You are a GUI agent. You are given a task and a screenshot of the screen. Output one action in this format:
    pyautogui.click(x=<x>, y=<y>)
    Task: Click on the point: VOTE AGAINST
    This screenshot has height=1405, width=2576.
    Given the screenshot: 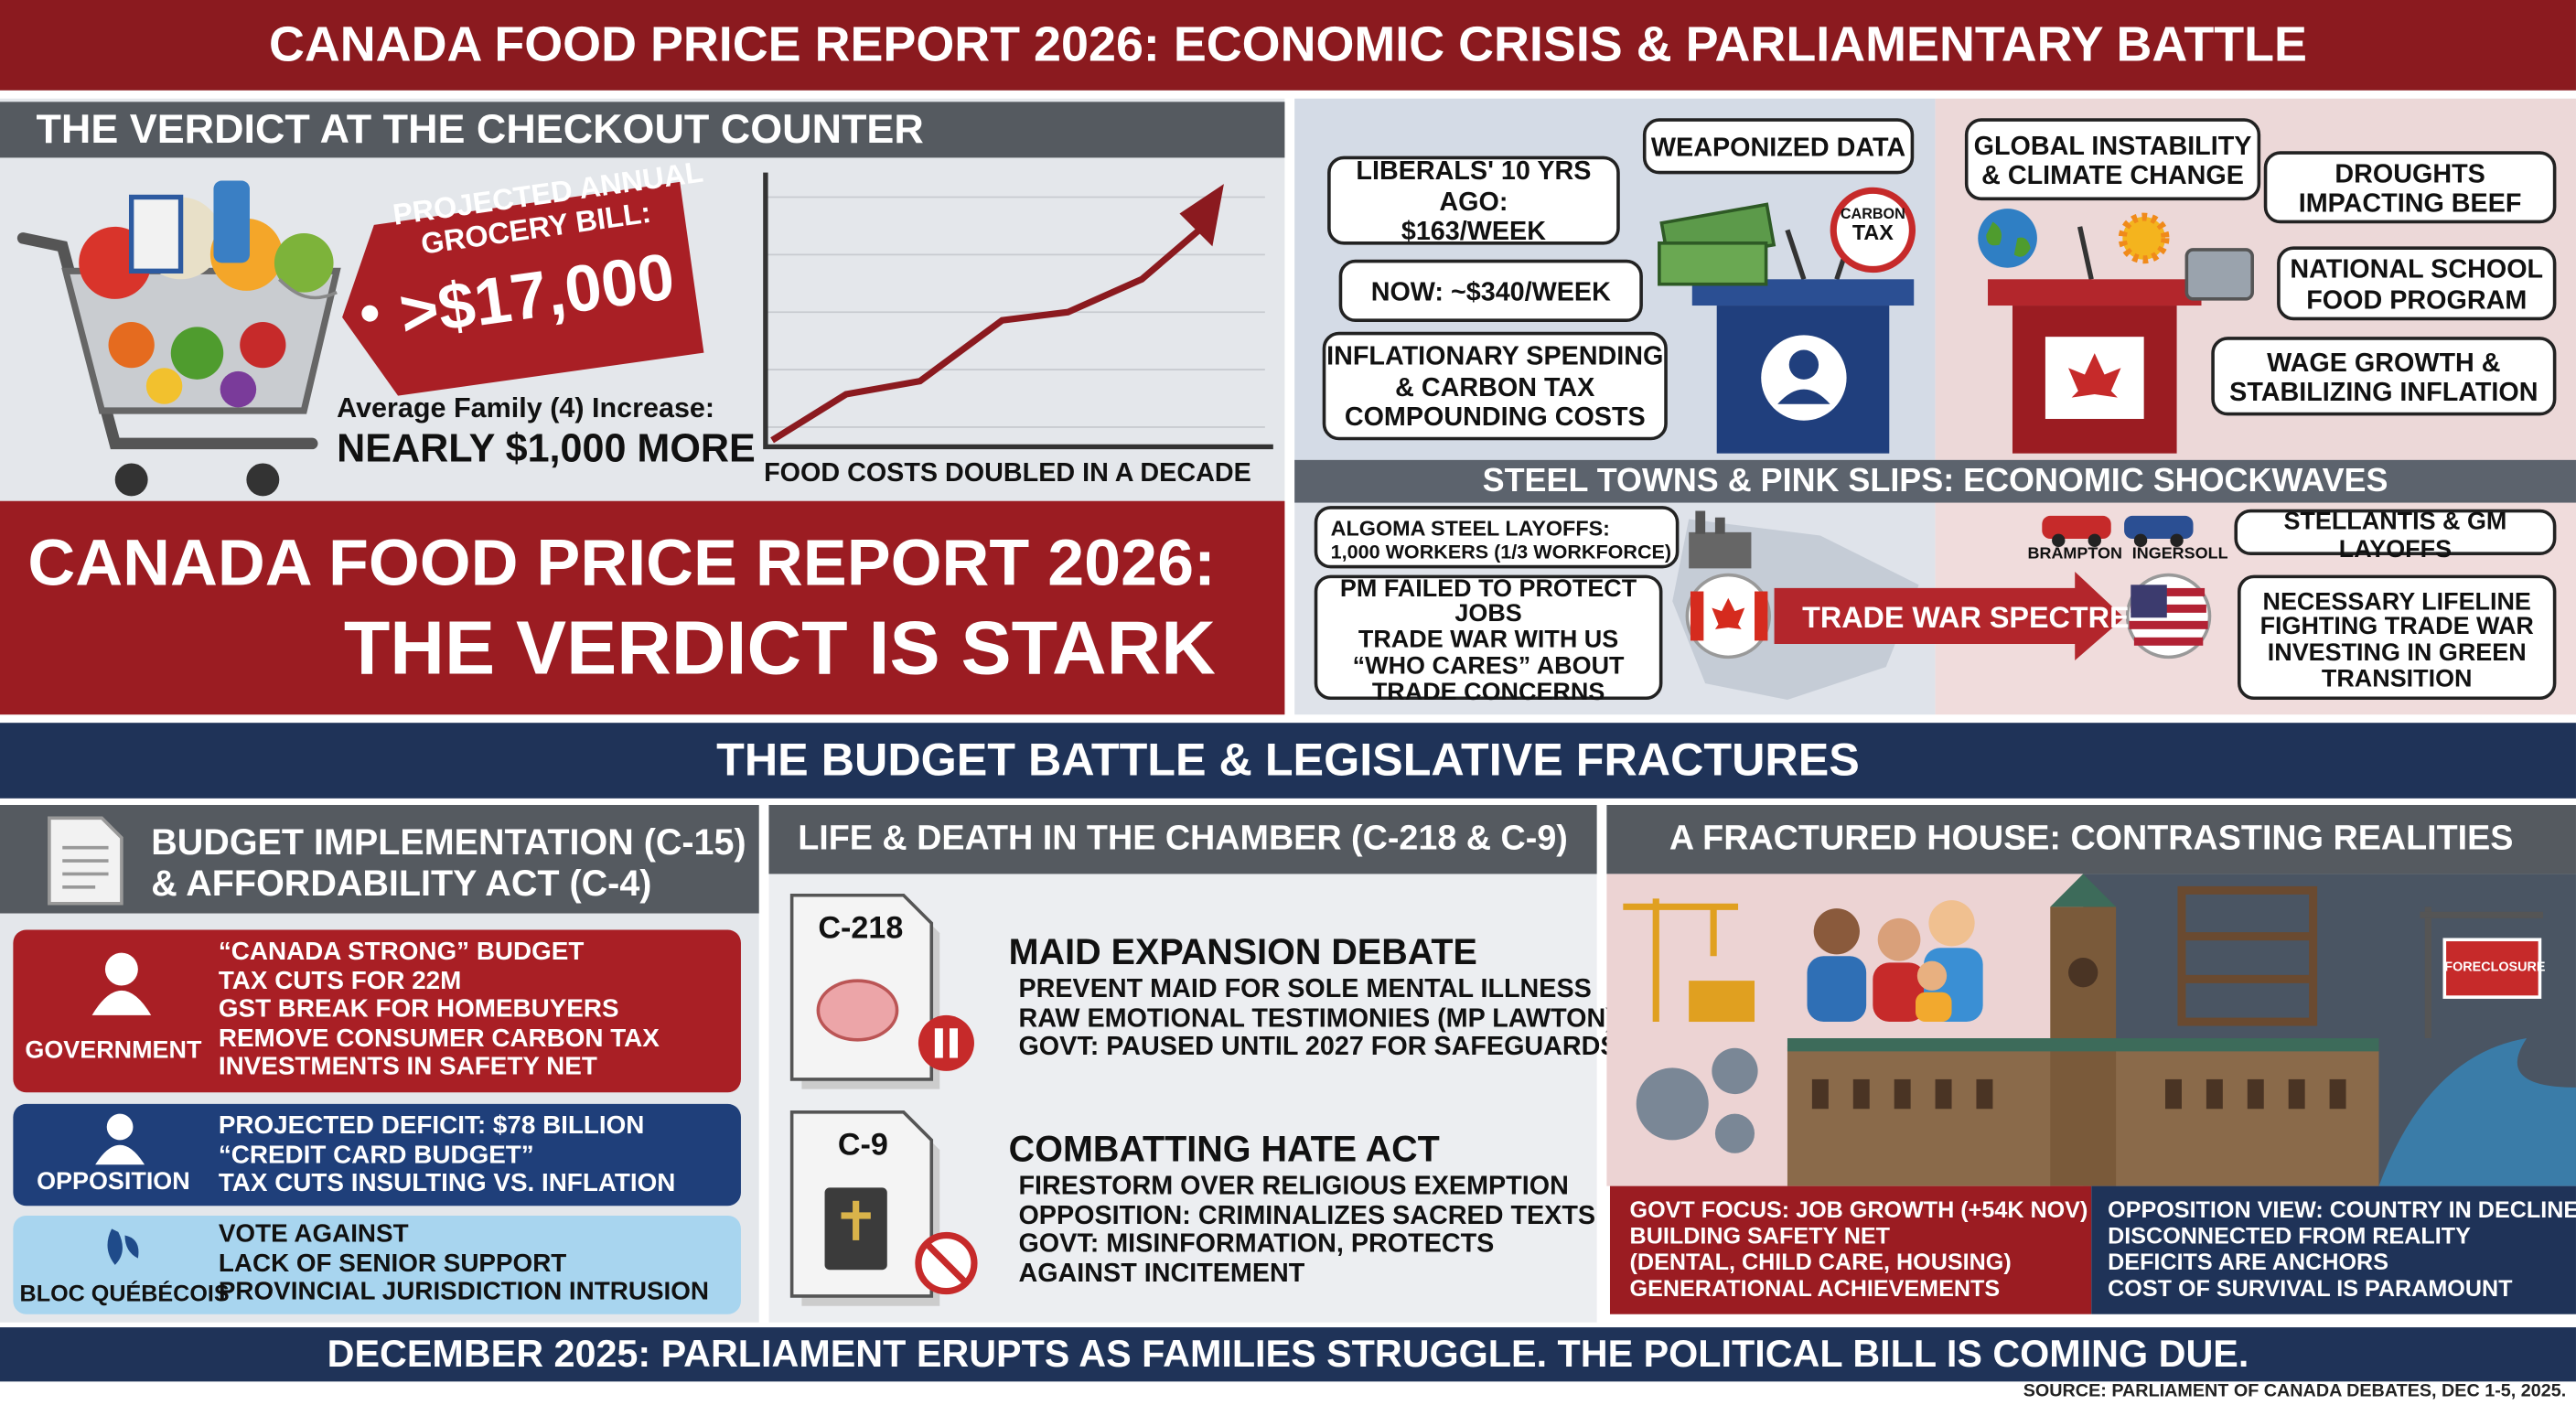 What is the action you would take?
    pyautogui.click(x=313, y=1234)
    